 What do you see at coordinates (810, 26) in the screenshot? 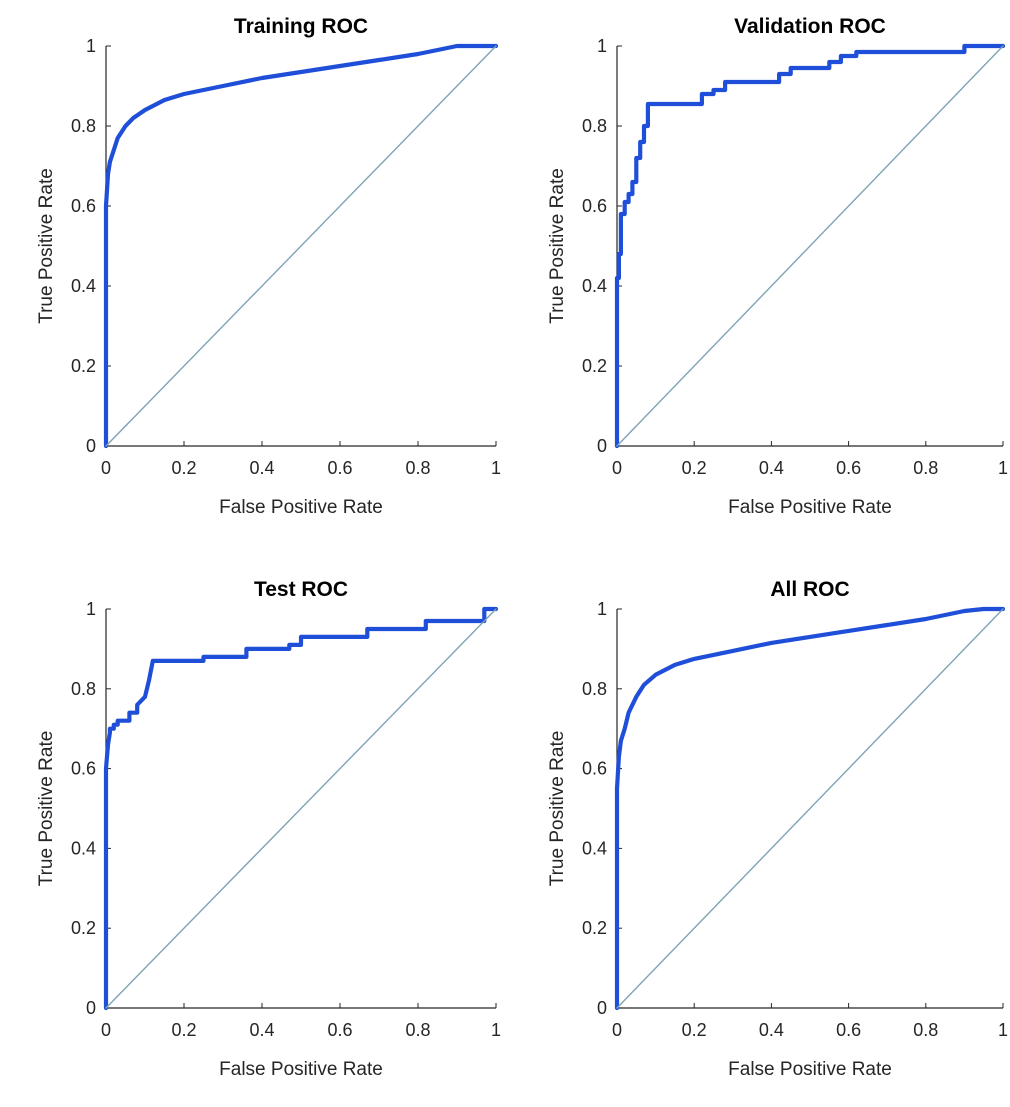
I see `chart-title: Validation ROC` at bounding box center [810, 26].